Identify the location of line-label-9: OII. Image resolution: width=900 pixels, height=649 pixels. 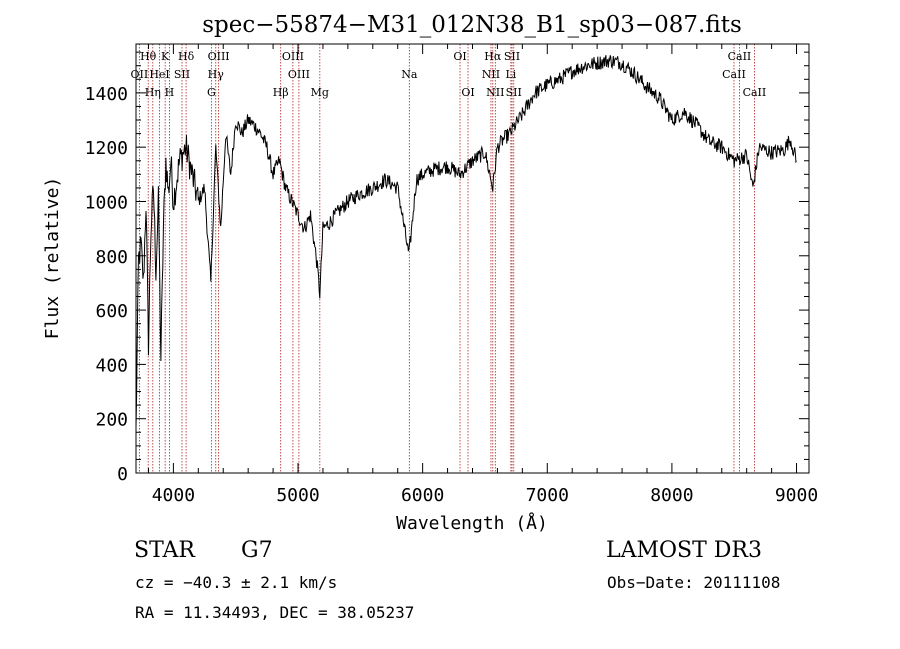
(140, 74).